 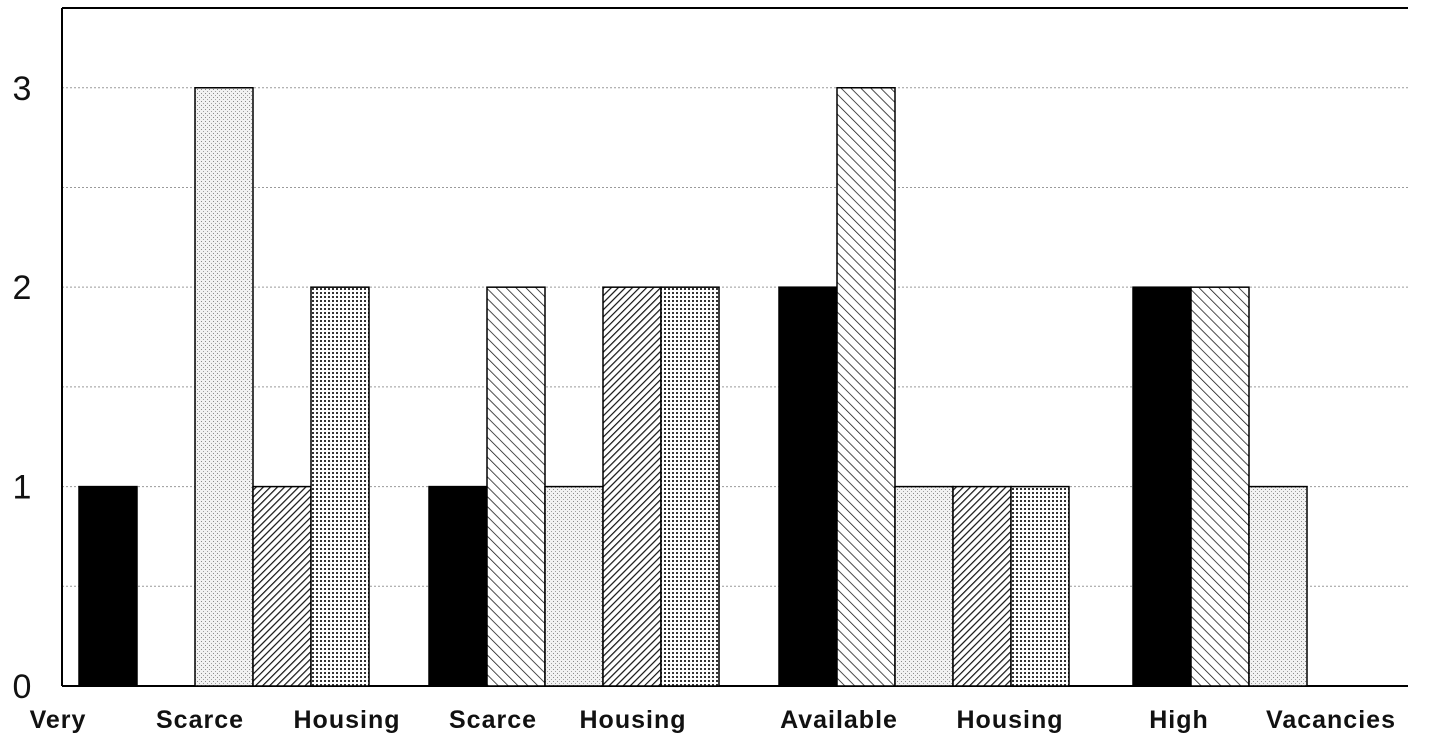 What do you see at coordinates (22, 288) in the screenshot?
I see `y-tick-label: 2` at bounding box center [22, 288].